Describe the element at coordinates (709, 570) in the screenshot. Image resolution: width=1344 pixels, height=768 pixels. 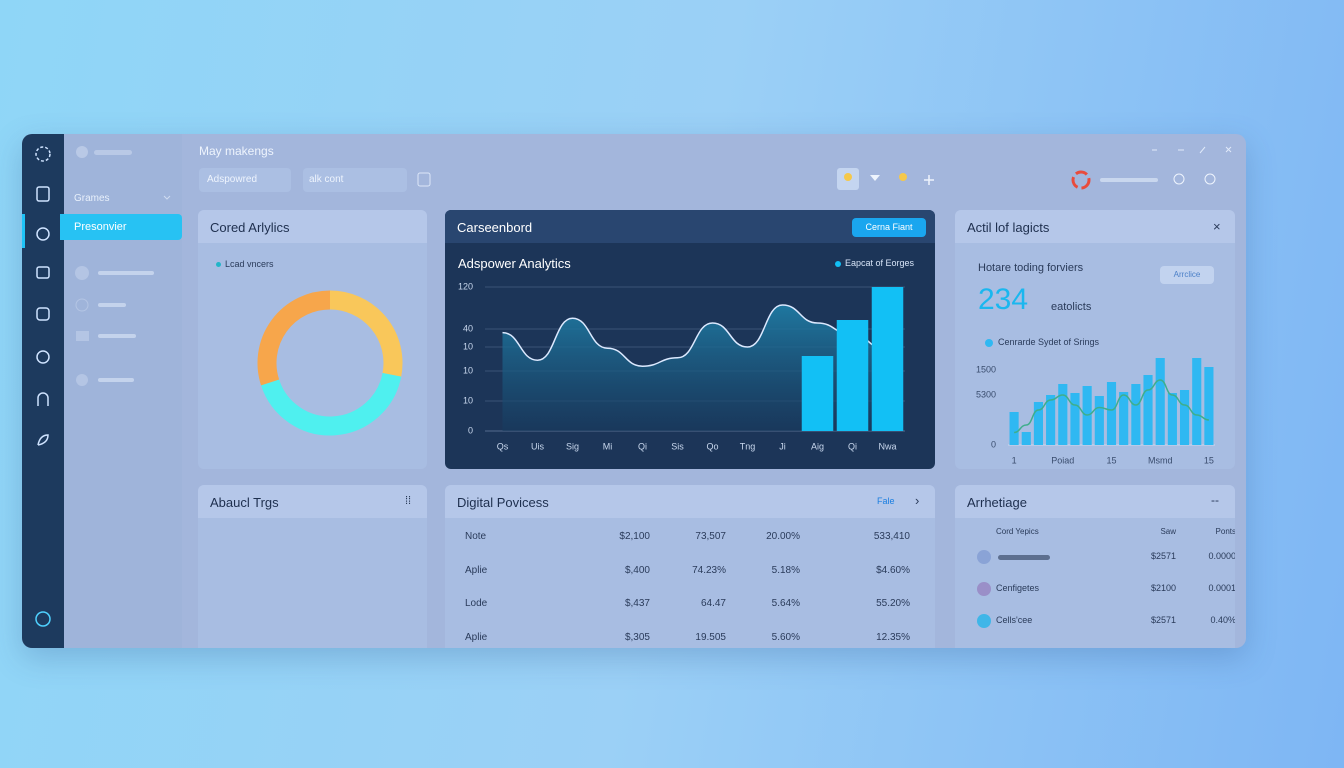
I see `table-cell: 74.23%` at that location.